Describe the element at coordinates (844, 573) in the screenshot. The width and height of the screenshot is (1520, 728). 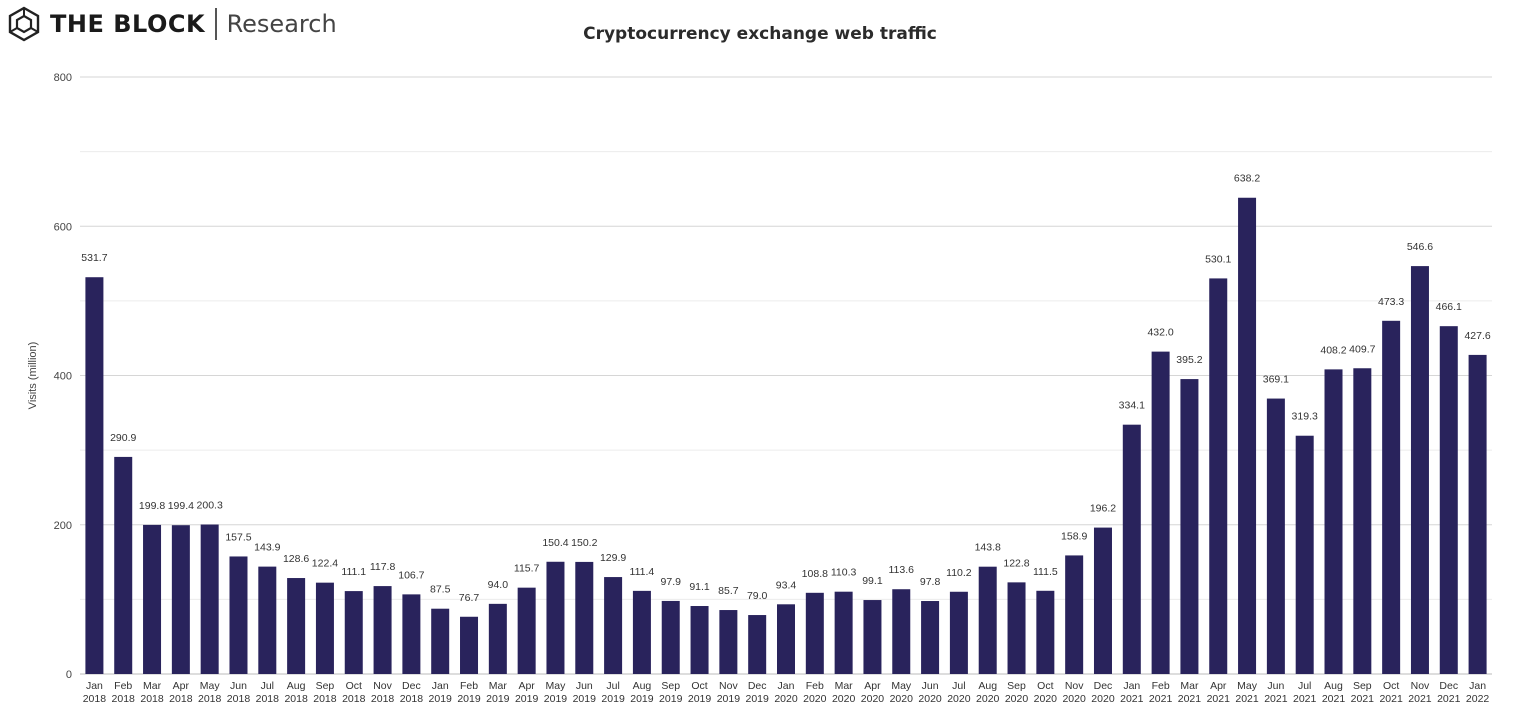
I see `data-label: 110.3` at that location.